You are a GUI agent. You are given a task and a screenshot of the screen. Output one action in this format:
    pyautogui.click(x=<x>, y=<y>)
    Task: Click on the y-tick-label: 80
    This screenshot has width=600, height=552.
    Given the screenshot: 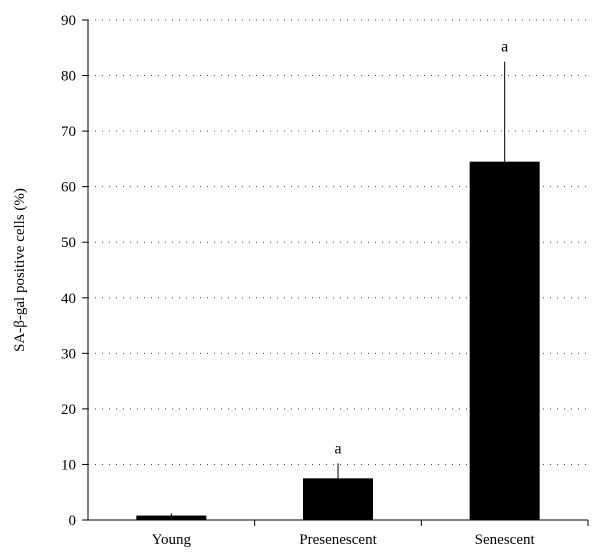 What is the action you would take?
    pyautogui.click(x=68, y=77)
    